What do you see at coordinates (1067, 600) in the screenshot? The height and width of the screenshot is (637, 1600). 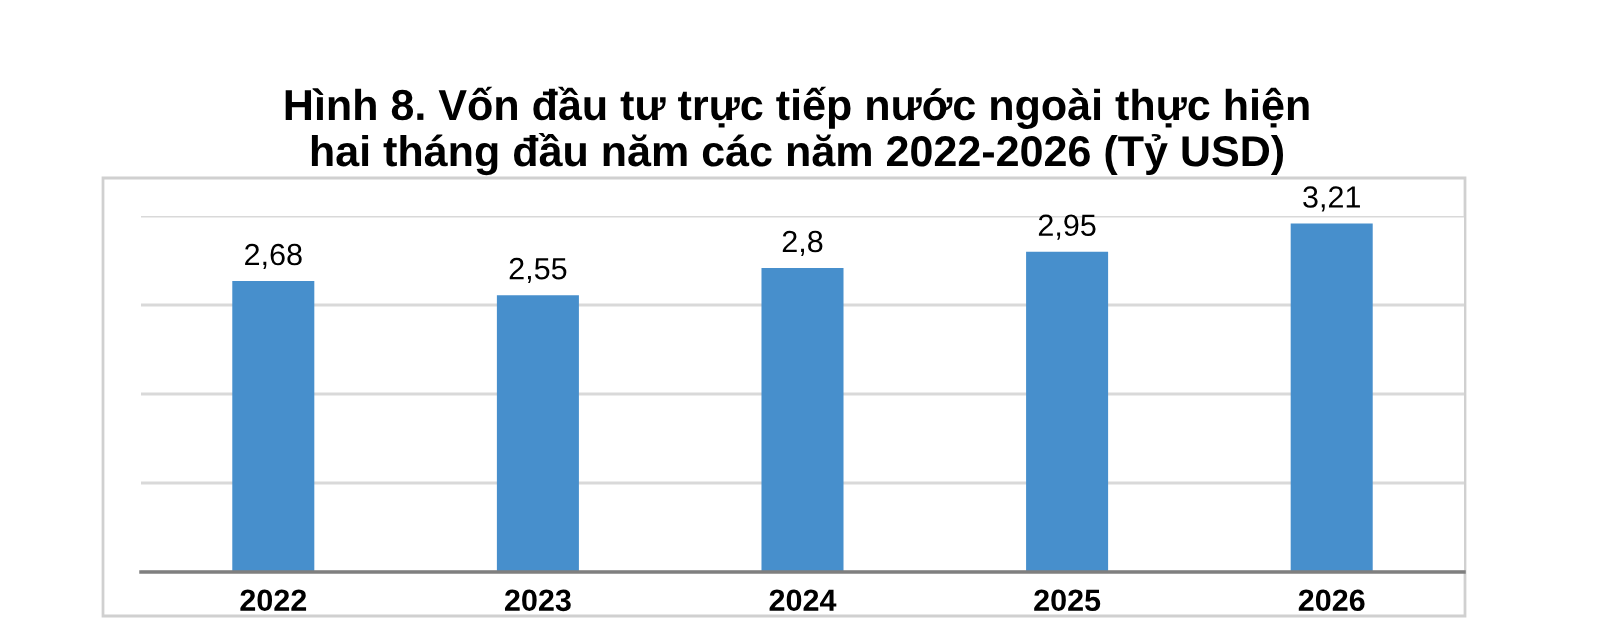 I see `x-tick-label: 2025` at bounding box center [1067, 600].